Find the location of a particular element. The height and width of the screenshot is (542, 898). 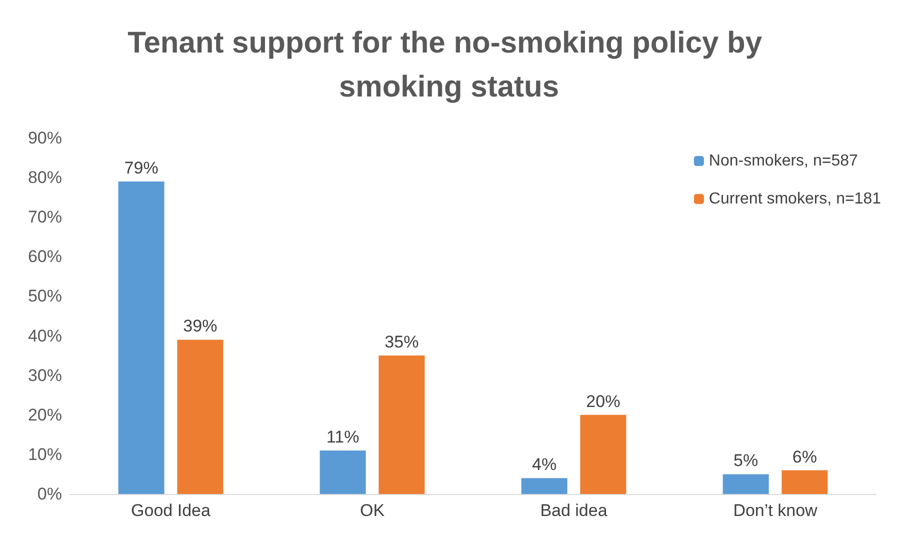

data-label: 79% is located at coordinates (141, 168).